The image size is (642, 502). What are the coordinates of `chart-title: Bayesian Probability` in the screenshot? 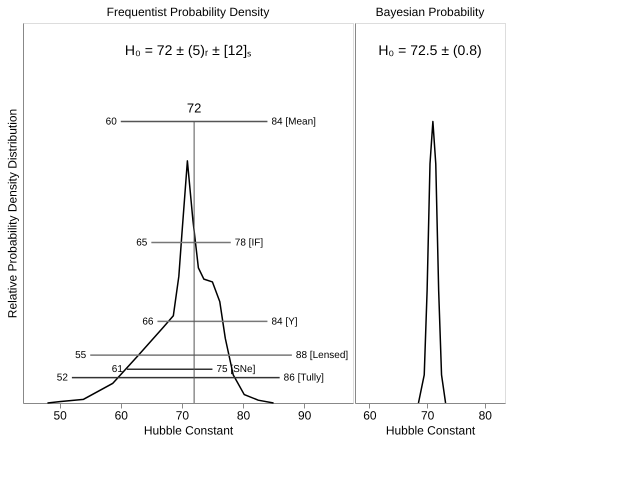 It's located at (430, 12).